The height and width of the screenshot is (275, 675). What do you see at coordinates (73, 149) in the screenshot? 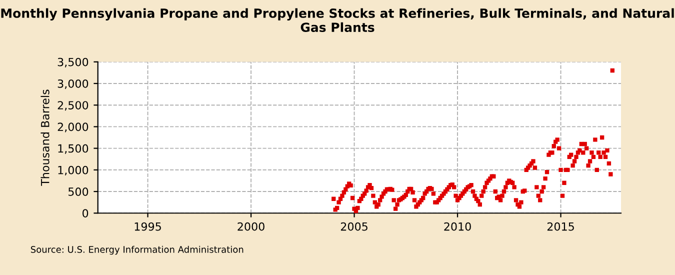
I see `y-tick-label: 1,500` at bounding box center [73, 149].